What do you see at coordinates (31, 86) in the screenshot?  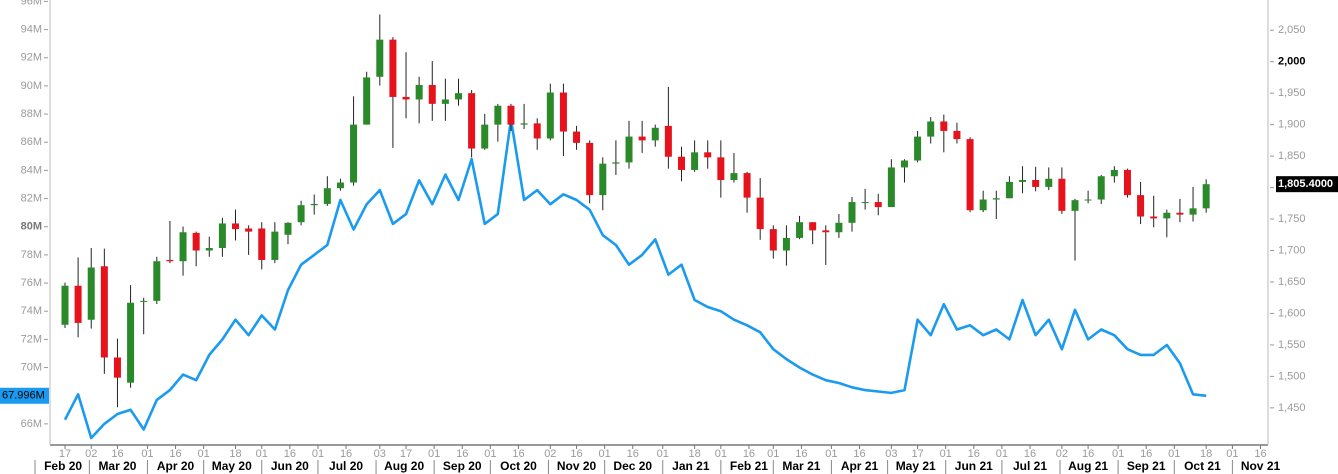 I see `y-tick-label: 90M` at bounding box center [31, 86].